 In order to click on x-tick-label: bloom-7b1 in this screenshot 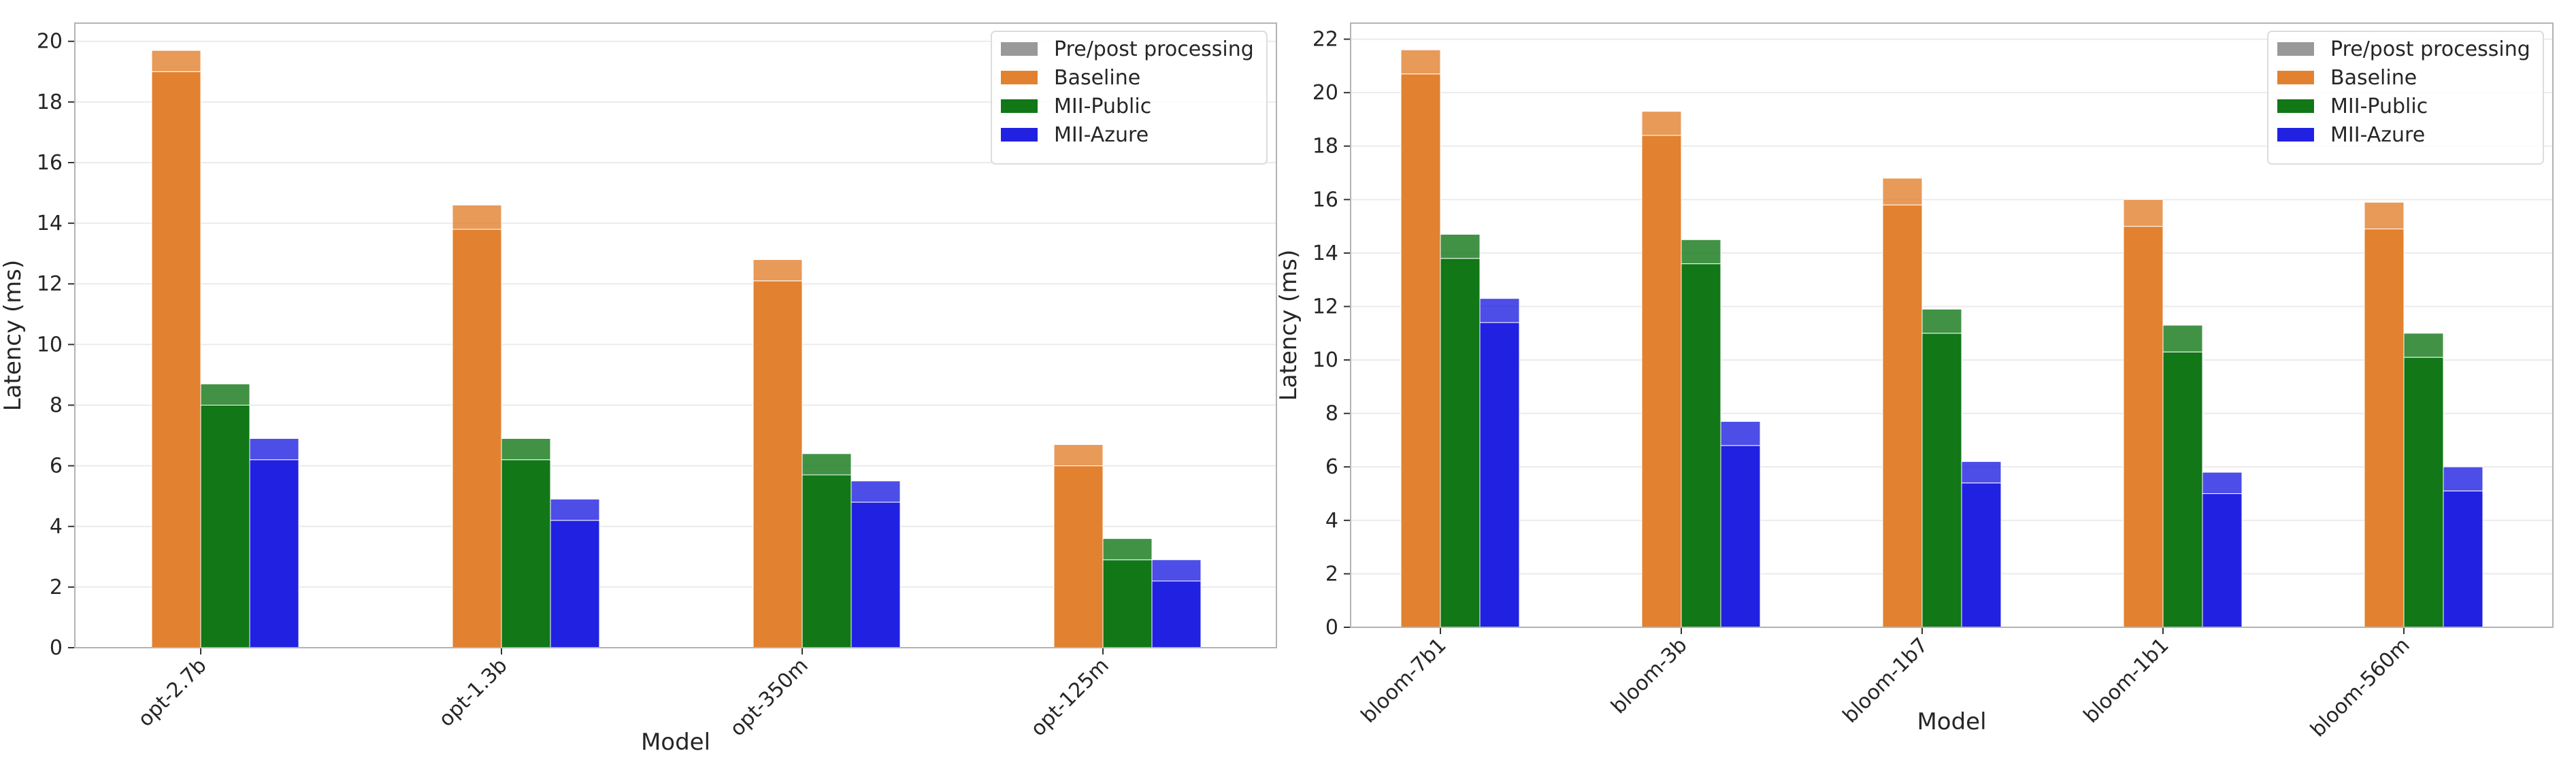, I will do `click(1404, 680)`.